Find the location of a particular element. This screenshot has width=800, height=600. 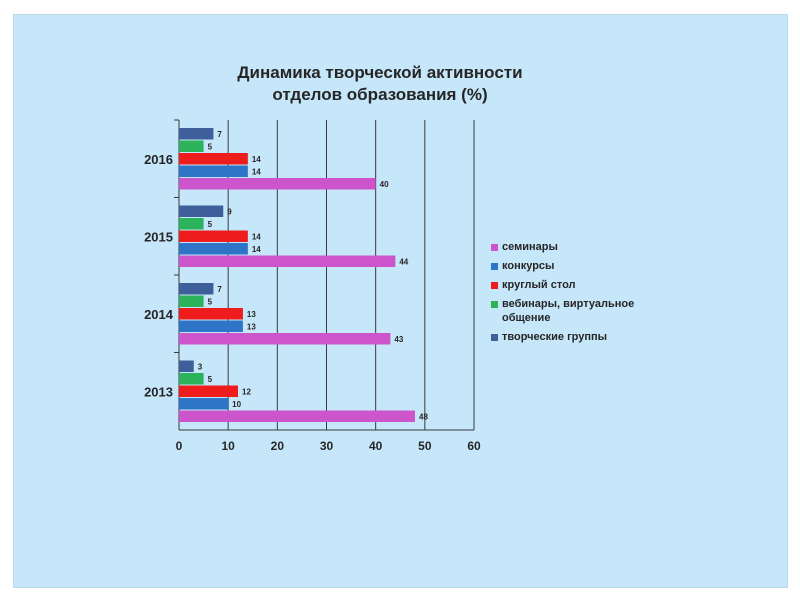

x-tick-label: 20 is located at coordinates (278, 446).